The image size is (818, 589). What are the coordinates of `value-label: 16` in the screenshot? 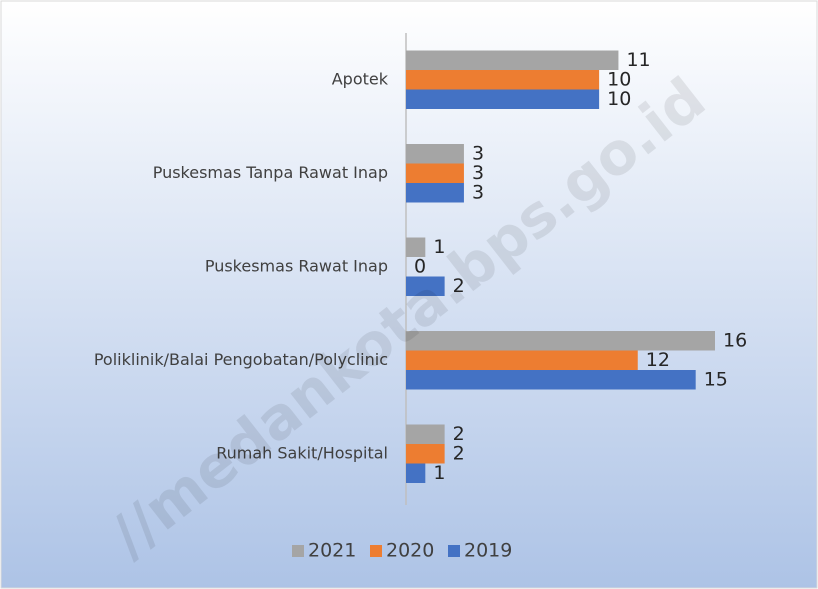 It's located at (735, 340).